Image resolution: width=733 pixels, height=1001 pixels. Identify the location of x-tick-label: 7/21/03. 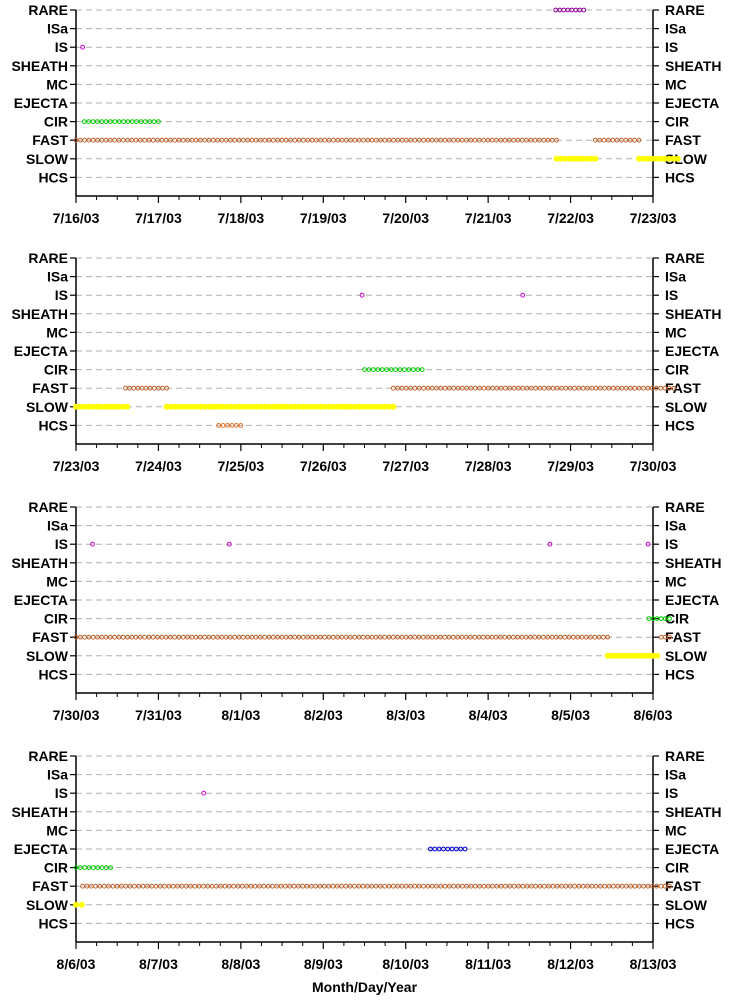
(488, 218).